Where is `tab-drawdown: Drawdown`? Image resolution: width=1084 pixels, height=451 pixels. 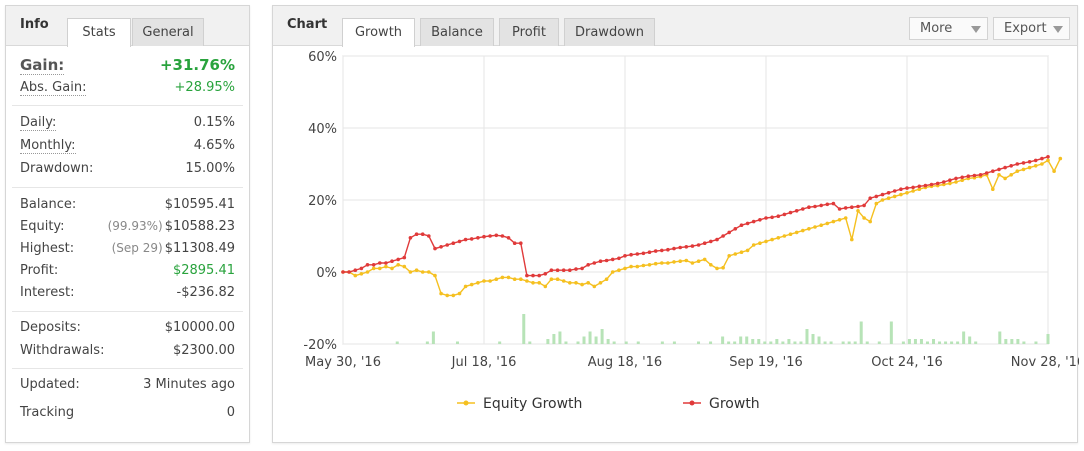
tab-drawdown: Drawdown is located at coordinates (609, 32).